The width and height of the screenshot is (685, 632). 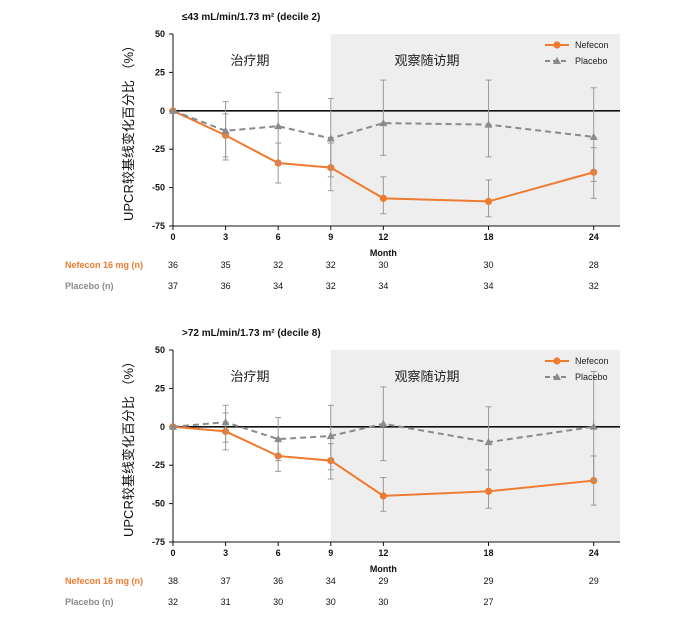 I want to click on placebo-n-count: 27, so click(x=489, y=602).